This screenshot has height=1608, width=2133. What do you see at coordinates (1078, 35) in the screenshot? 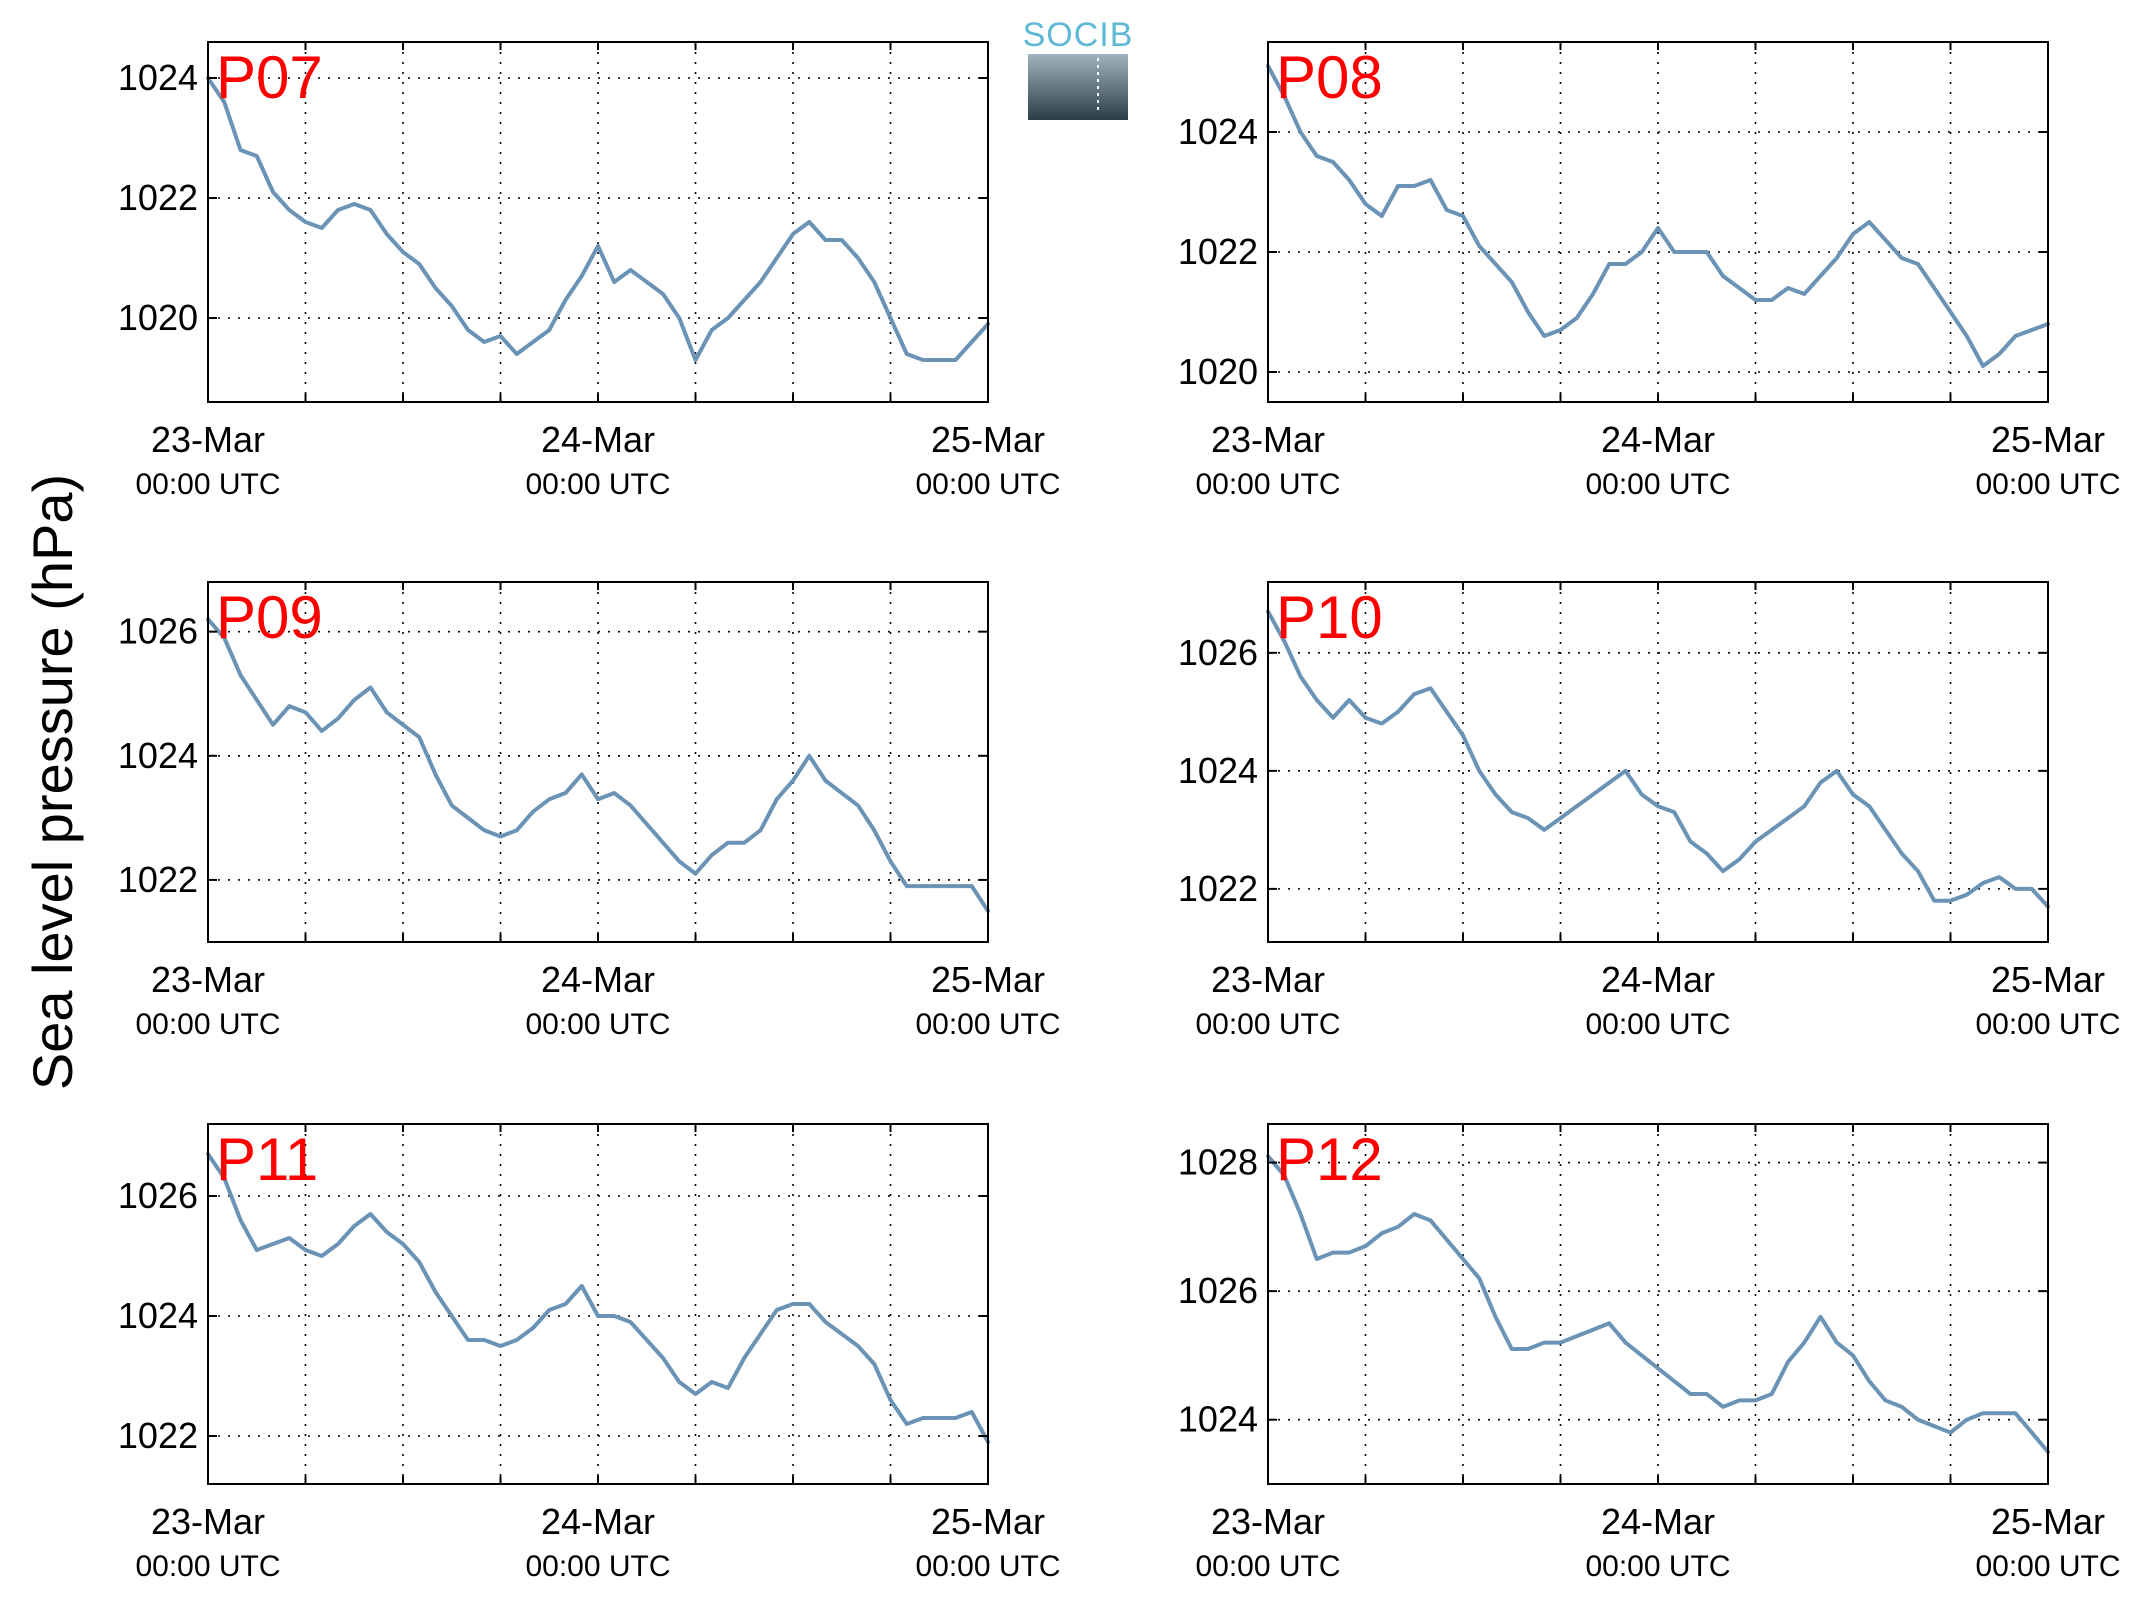
I see `logo-text: SOCIB` at bounding box center [1078, 35].